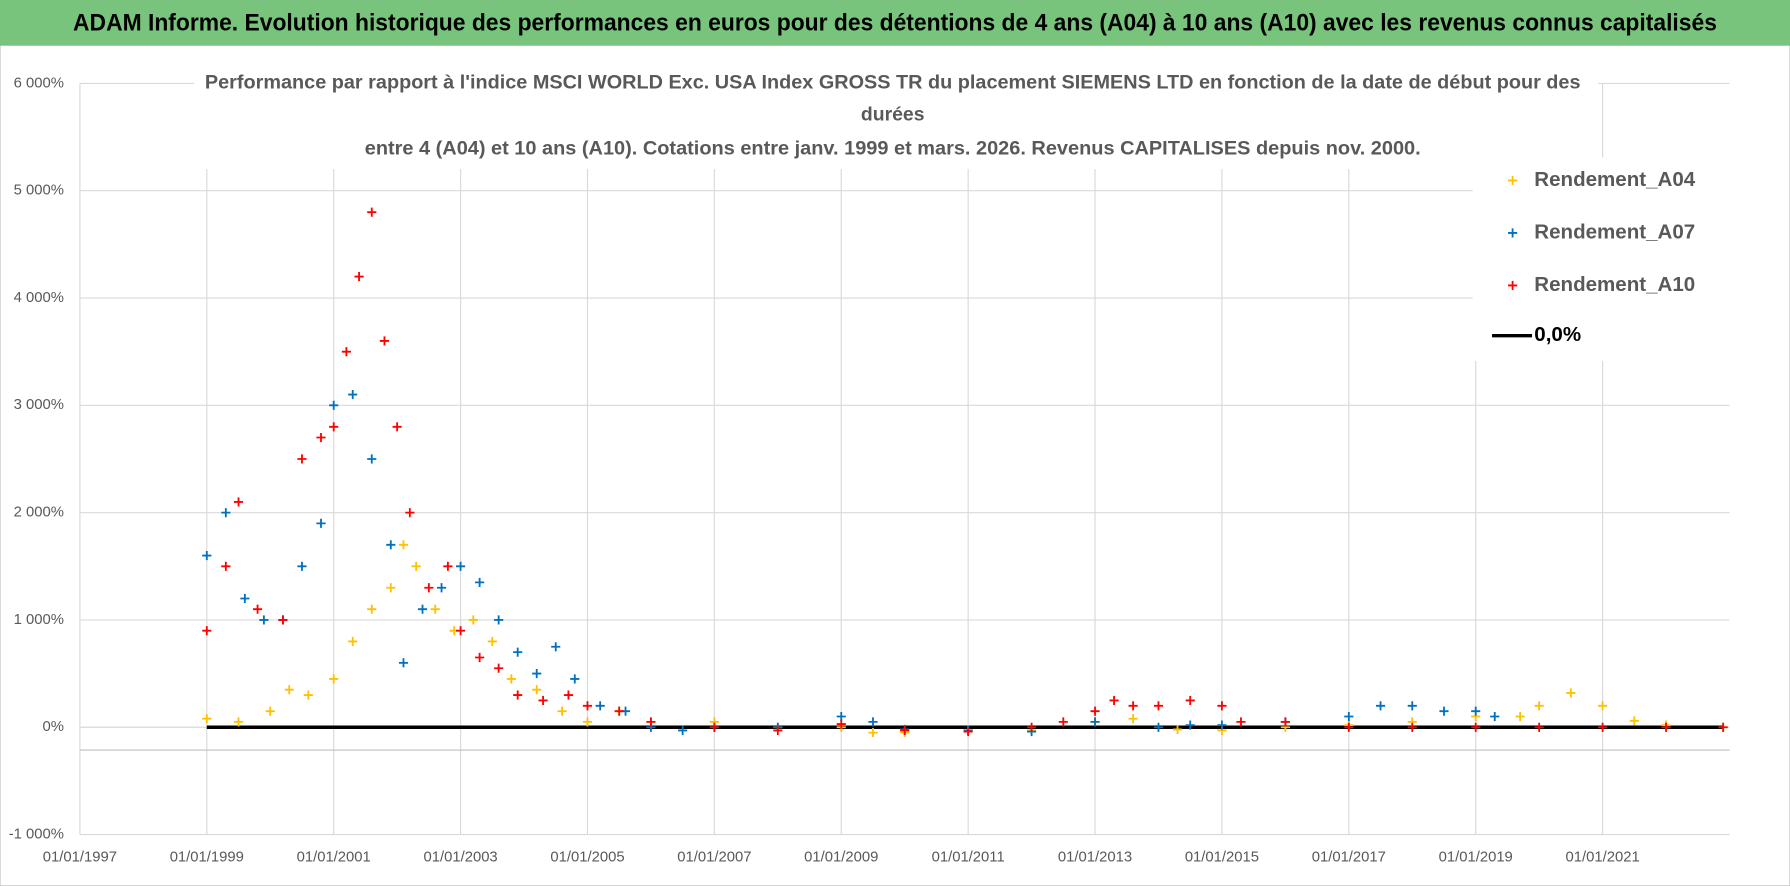  What do you see at coordinates (39, 513) in the screenshot?
I see `y-tick-label: 2 000%` at bounding box center [39, 513].